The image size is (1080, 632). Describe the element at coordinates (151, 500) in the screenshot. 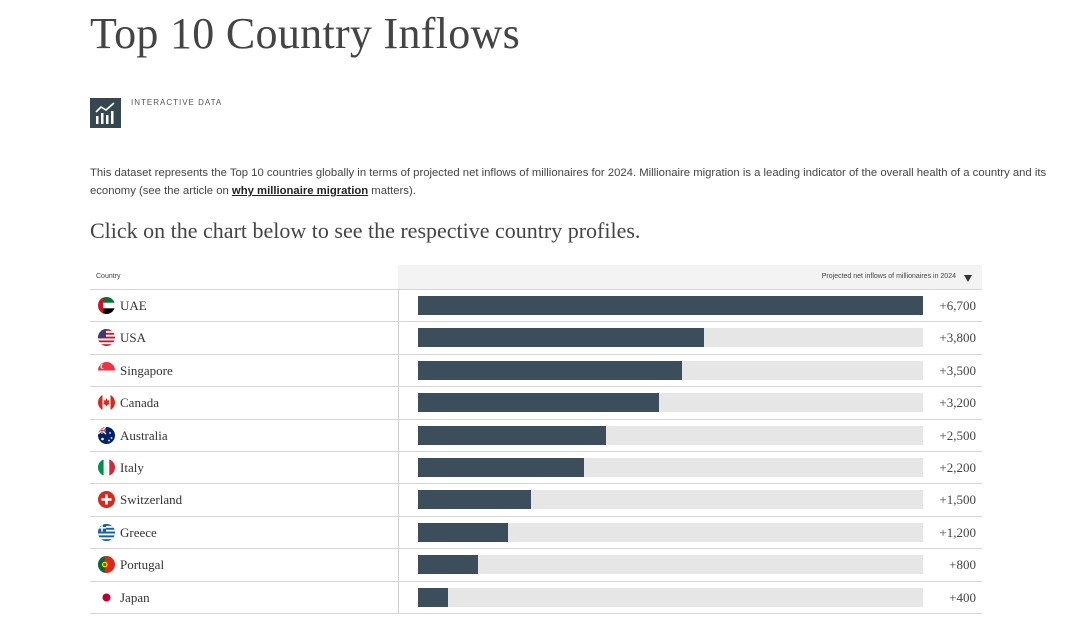

I see `country-name: Switzerland` at that location.